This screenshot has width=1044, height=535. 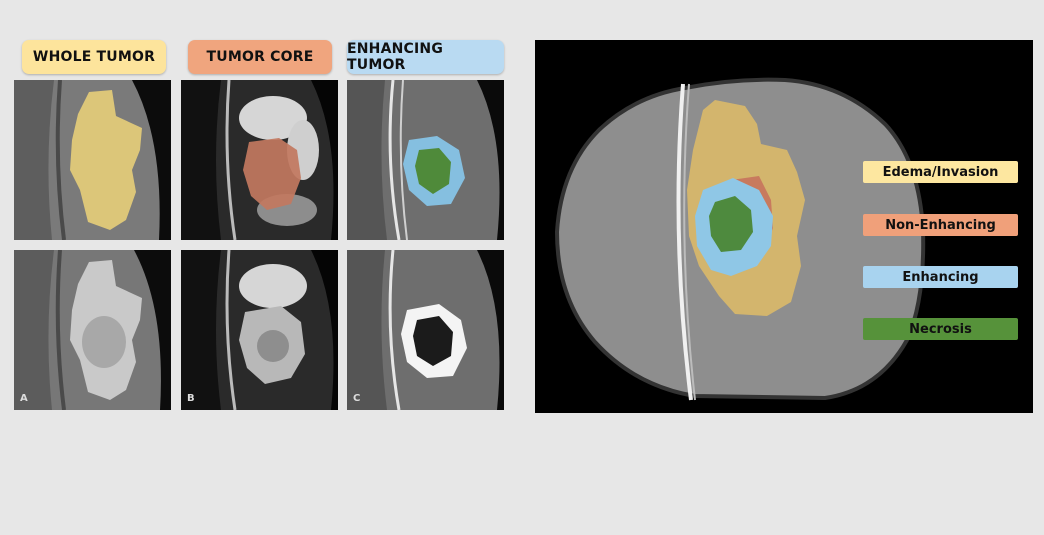 I want to click on legend-non-enhancing: Non-Enhancing, so click(x=940, y=225).